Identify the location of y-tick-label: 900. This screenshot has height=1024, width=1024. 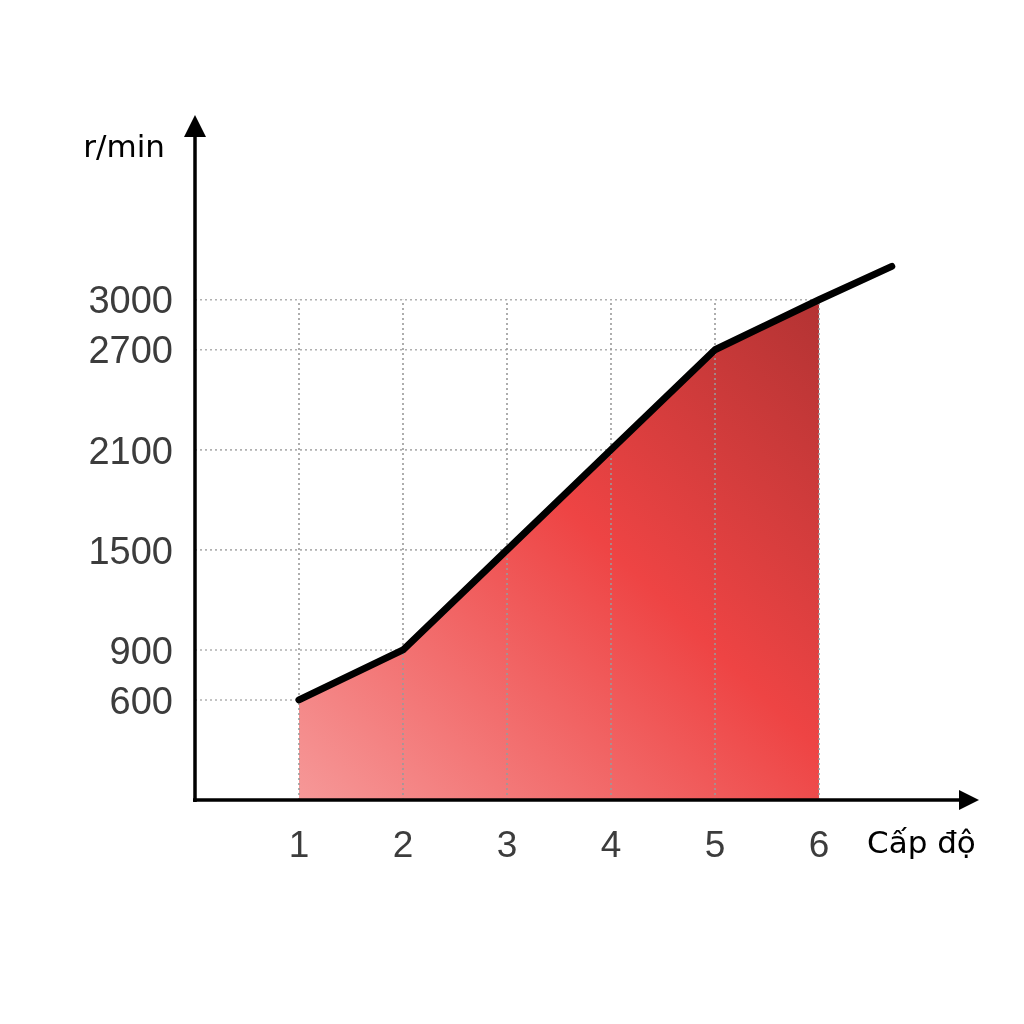
(141, 650).